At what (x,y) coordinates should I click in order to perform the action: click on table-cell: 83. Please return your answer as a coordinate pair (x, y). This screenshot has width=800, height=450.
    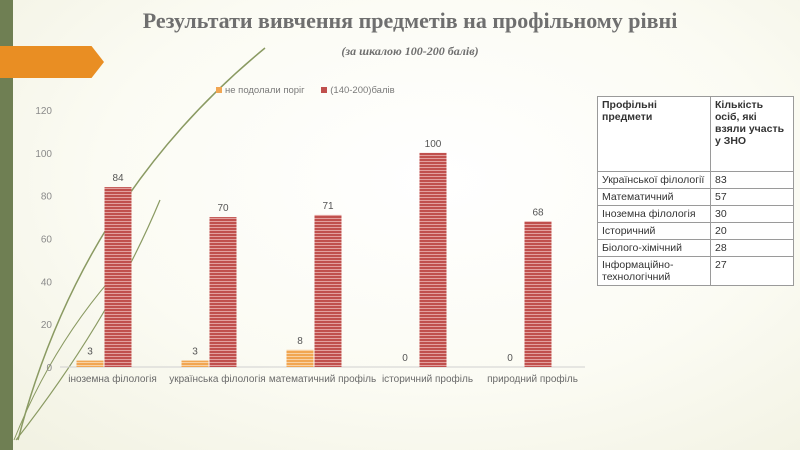
    Looking at the image, I should click on (752, 180).